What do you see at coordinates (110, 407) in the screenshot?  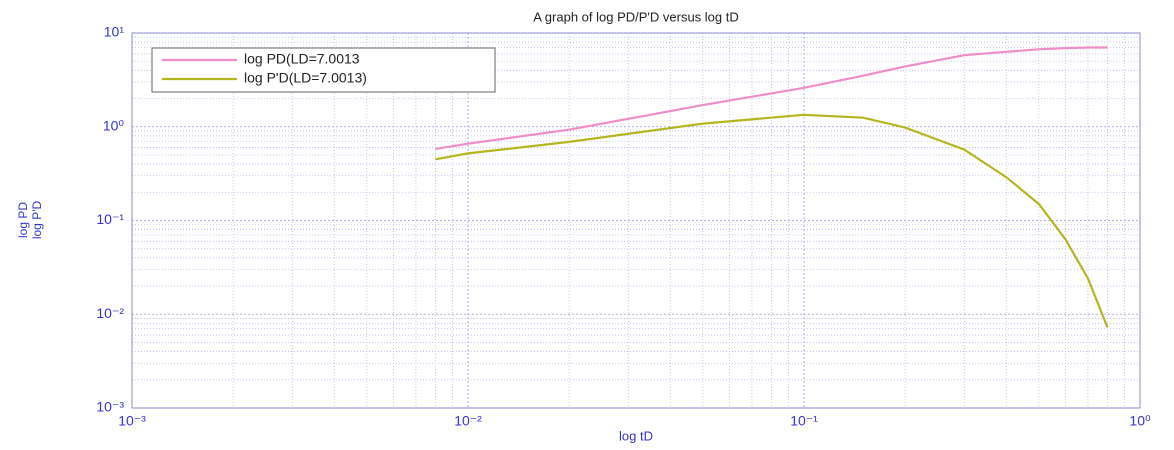 I see `y-tick-label: 10⁻³` at bounding box center [110, 407].